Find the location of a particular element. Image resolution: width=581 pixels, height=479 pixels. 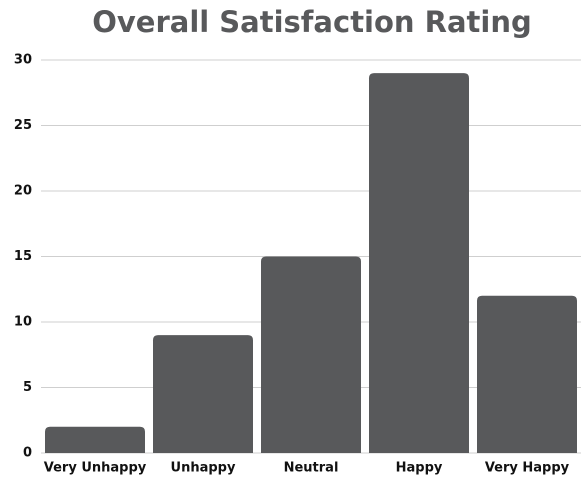

x-tick-label: Very Unhappy is located at coordinates (95, 468).